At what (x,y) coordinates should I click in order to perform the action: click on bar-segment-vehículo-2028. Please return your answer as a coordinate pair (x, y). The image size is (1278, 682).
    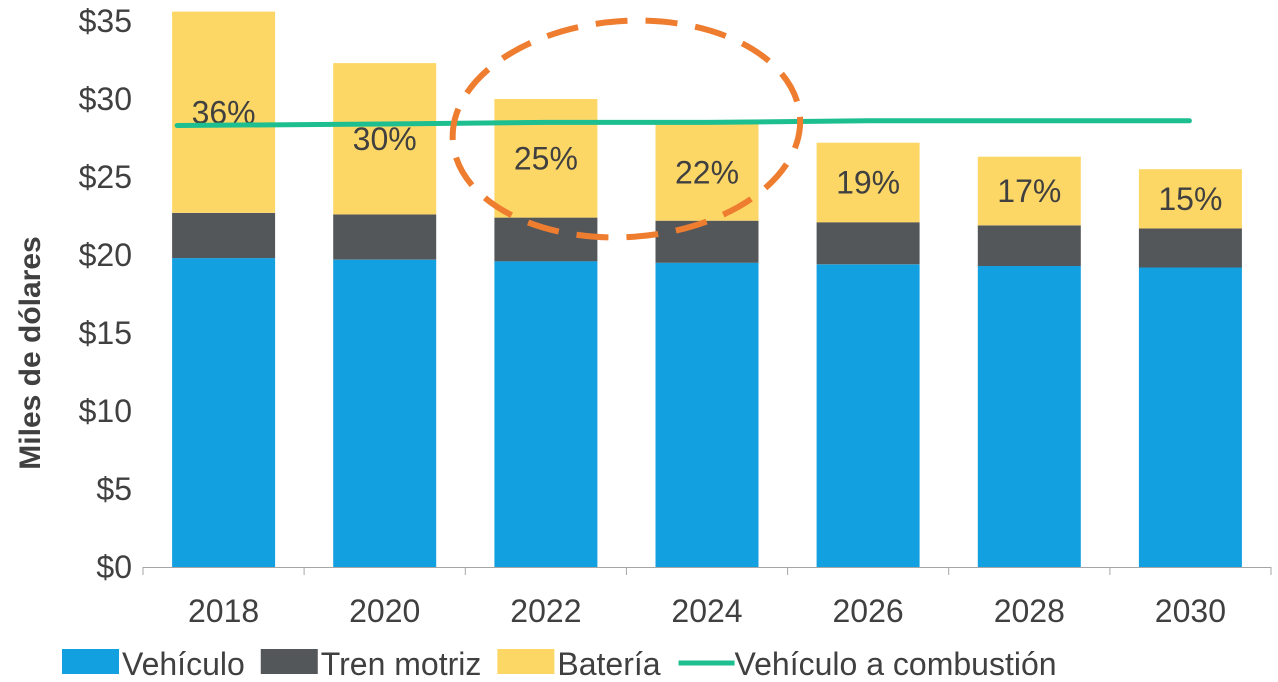
    Looking at the image, I should click on (1029, 416).